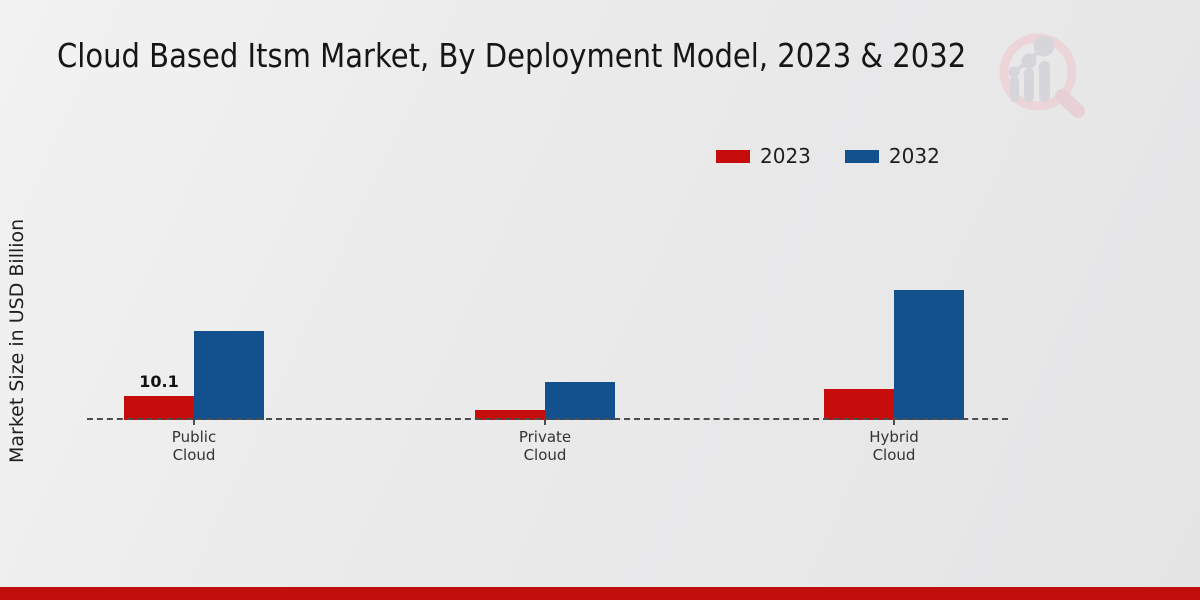  Describe the element at coordinates (547, 419) in the screenshot. I see `x-axis-baseline` at that location.